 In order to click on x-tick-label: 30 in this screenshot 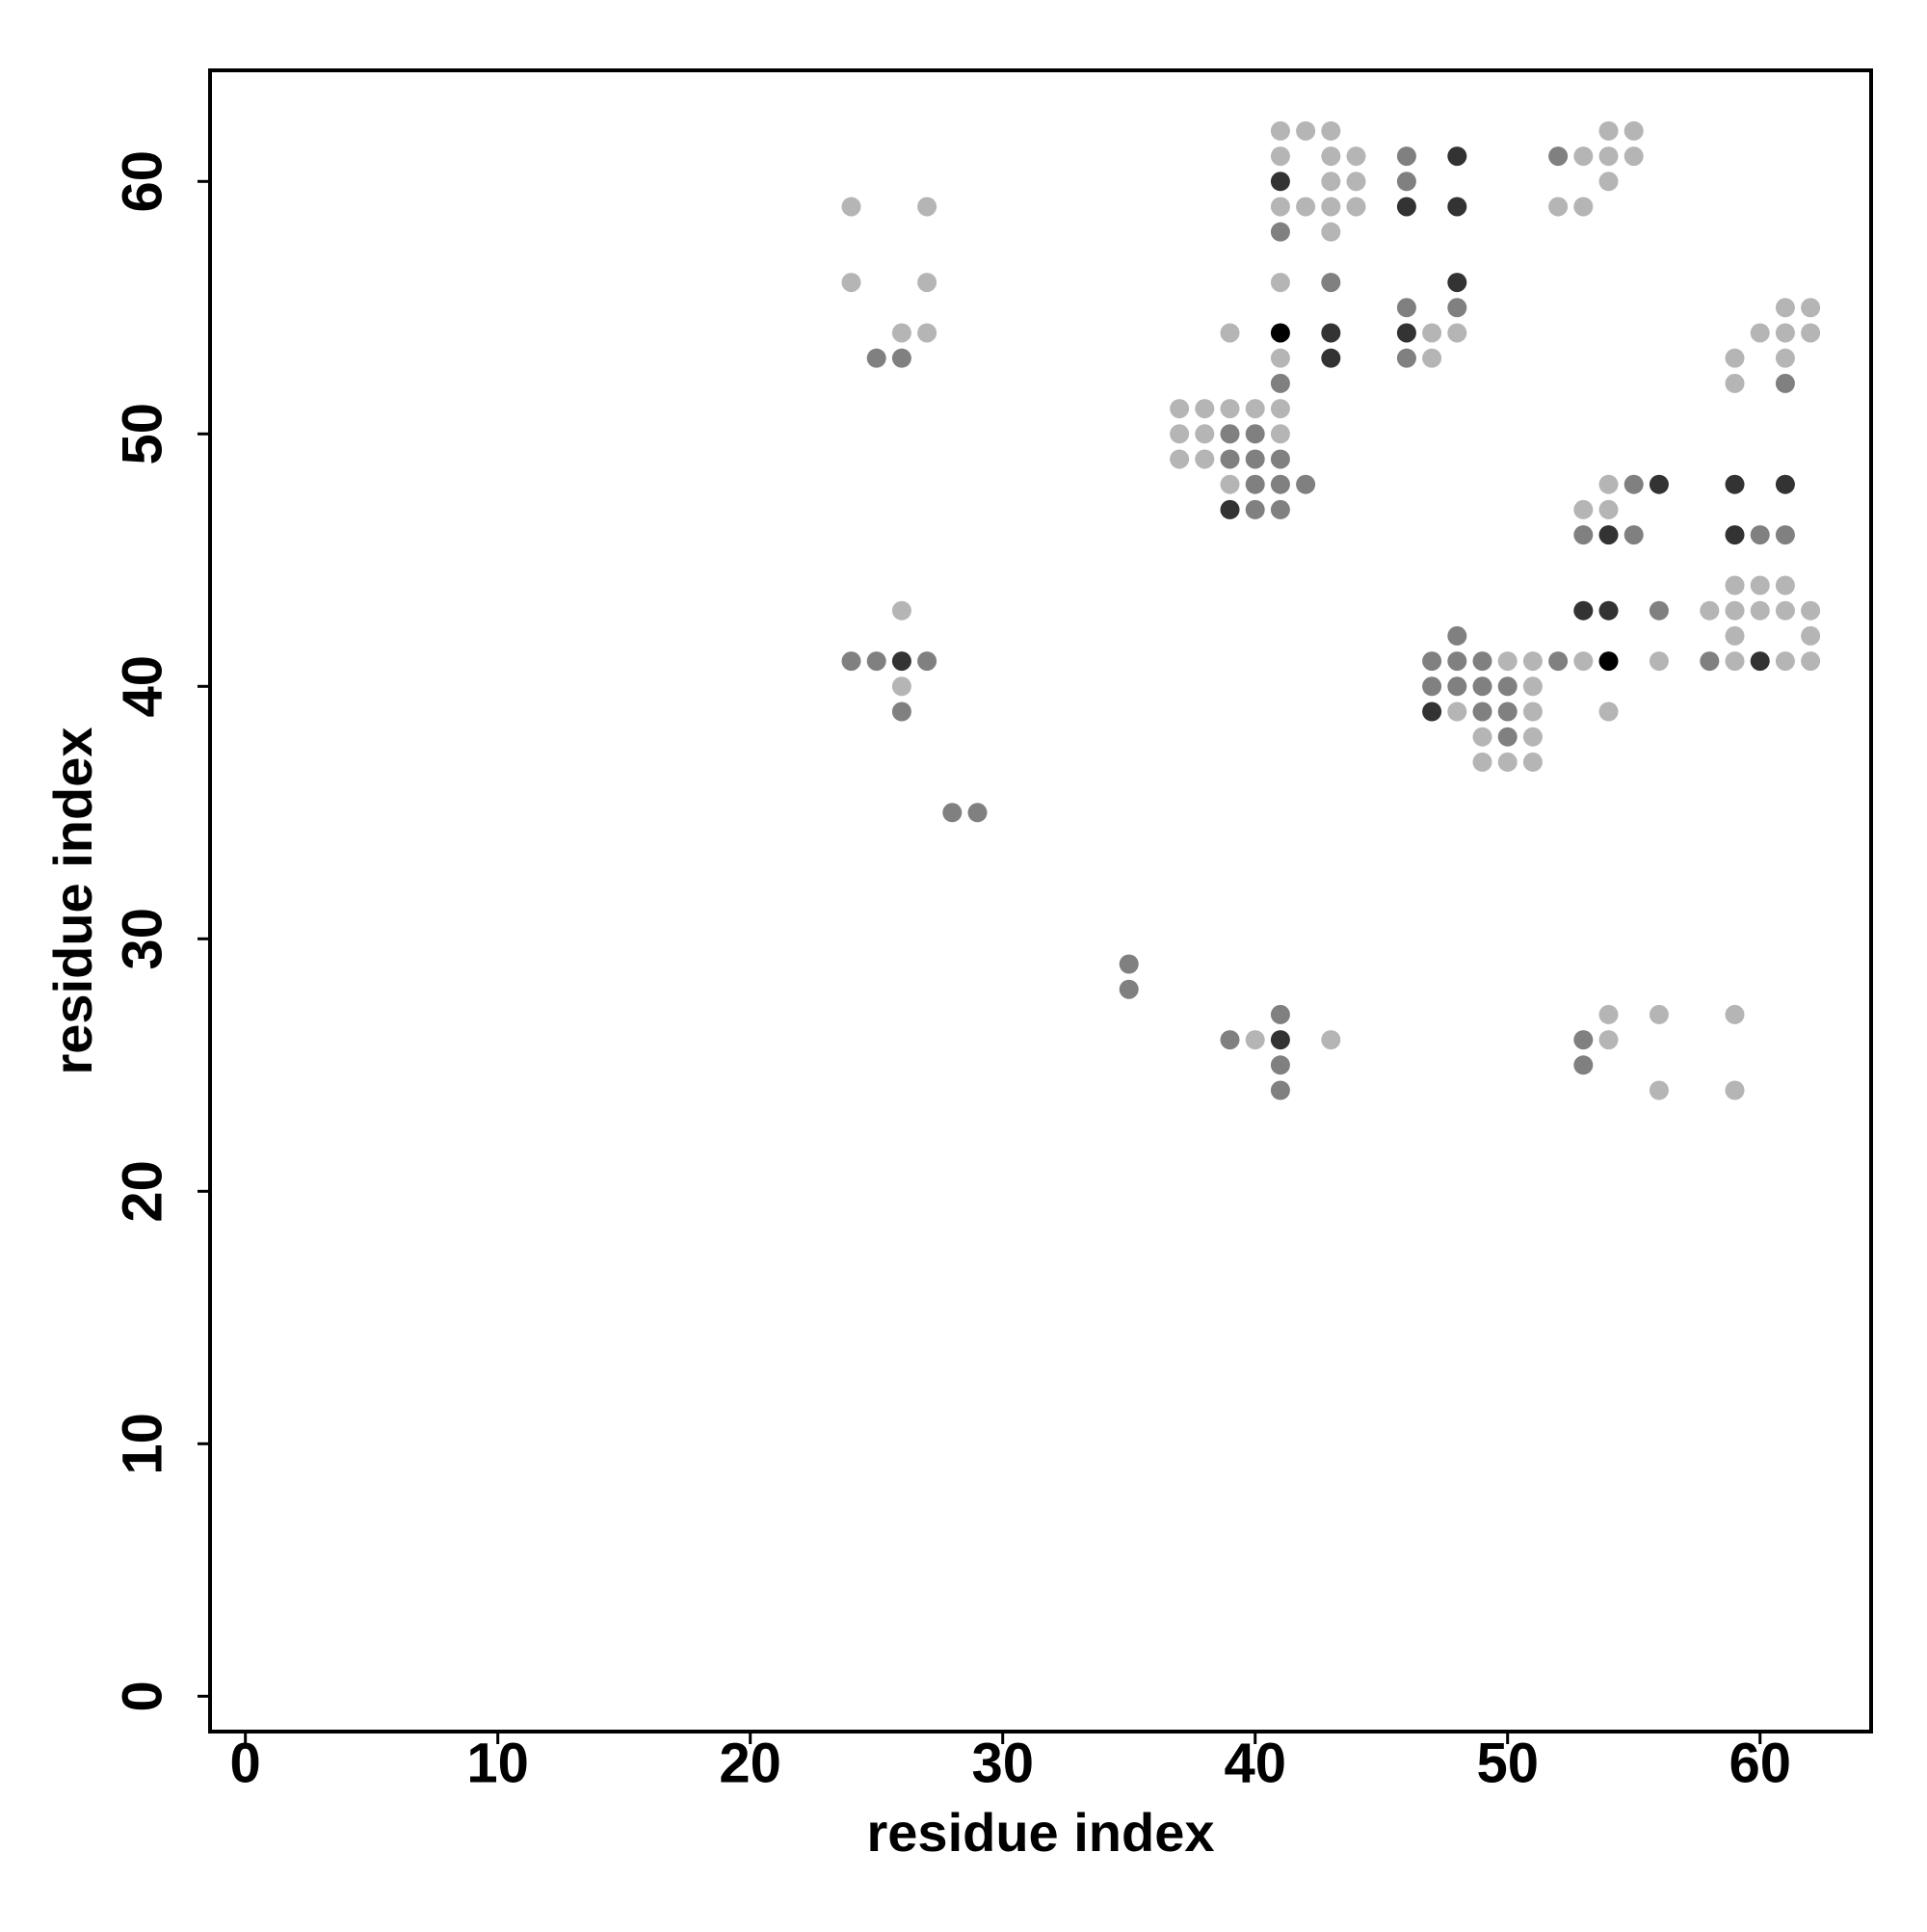, I will do `click(1003, 1763)`.